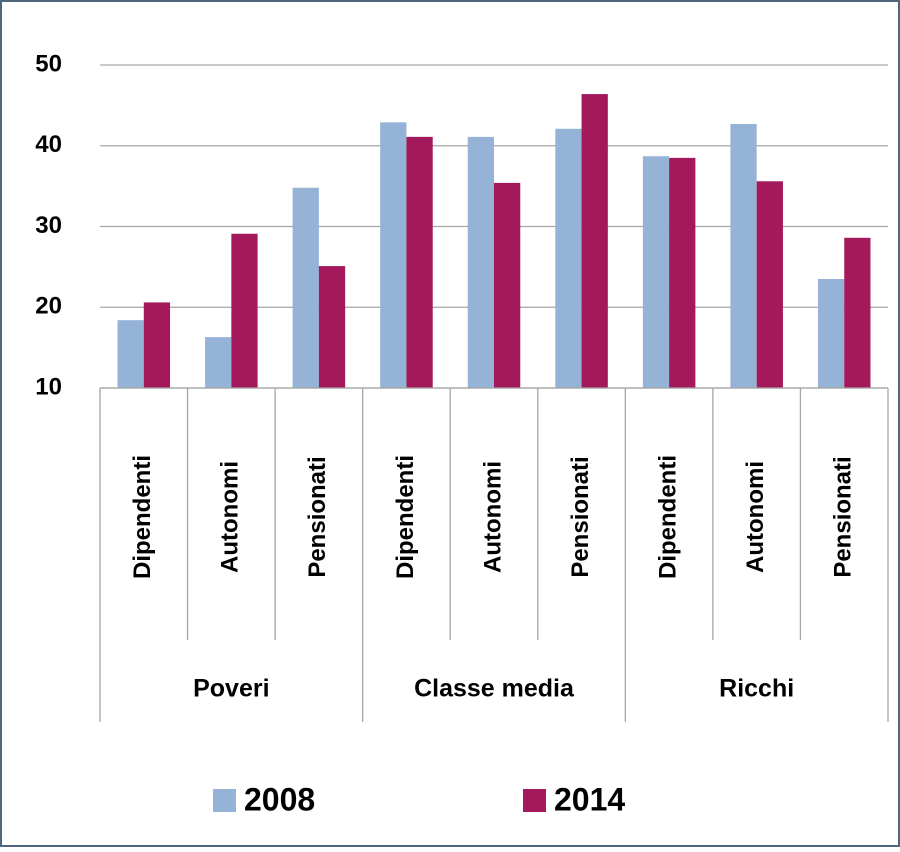 The height and width of the screenshot is (852, 900). Describe the element at coordinates (48, 386) in the screenshot. I see `y-tick-label: 10` at that location.